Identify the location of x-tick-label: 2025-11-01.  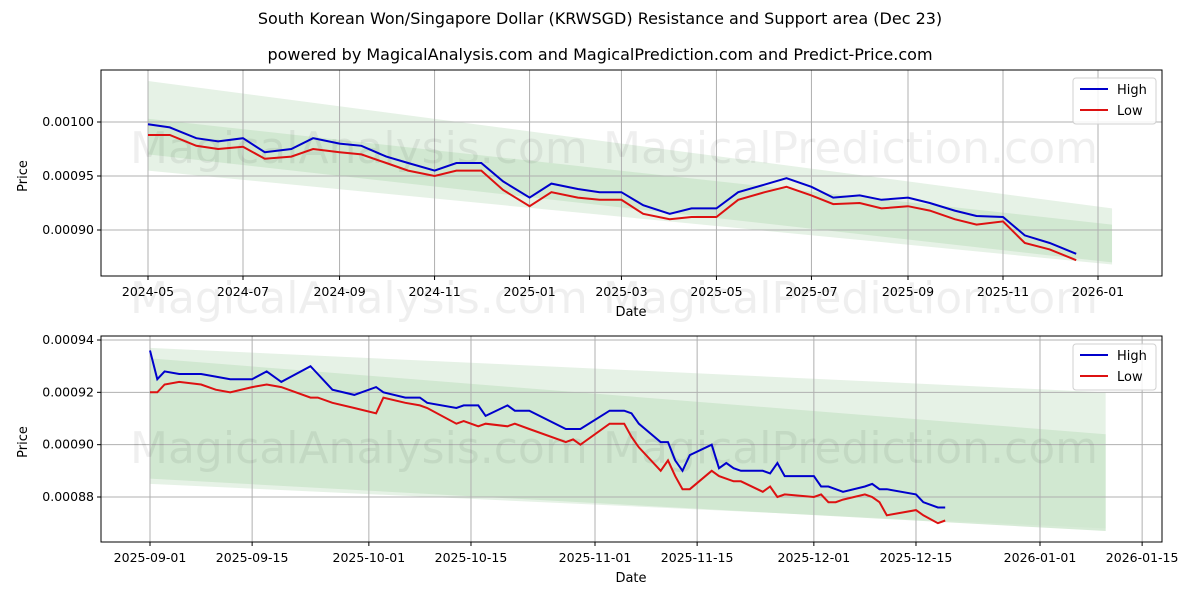
(595, 557).